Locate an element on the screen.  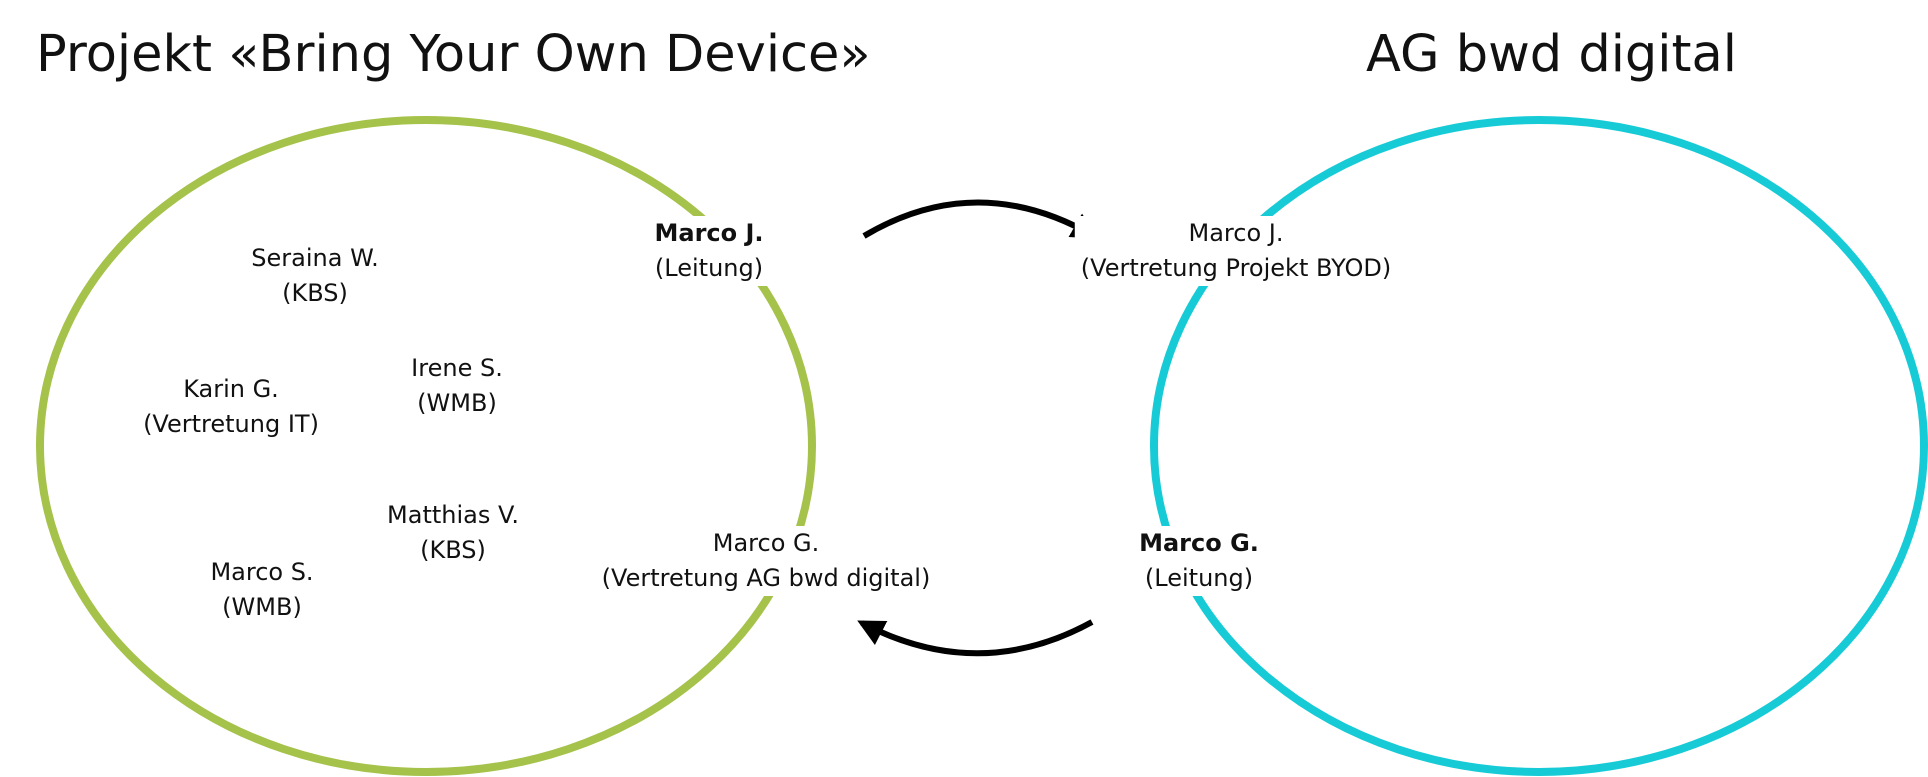
right-lead-marco-g: Marco G. (Leitung) is located at coordinates (1199, 561).